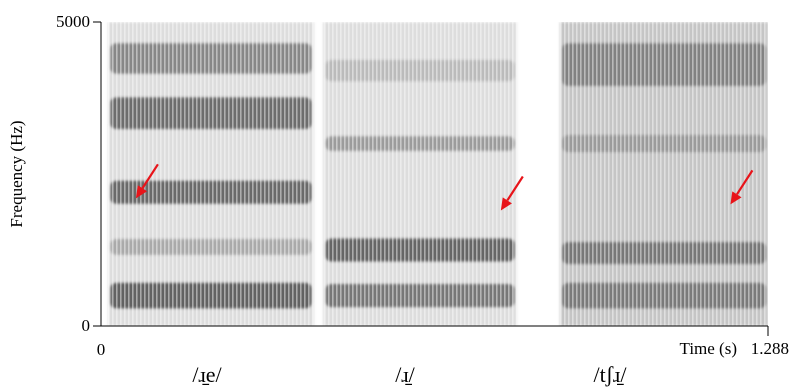 The height and width of the screenshot is (389, 789). What do you see at coordinates (101, 349) in the screenshot?
I see `x-tick-label-min: 0` at bounding box center [101, 349].